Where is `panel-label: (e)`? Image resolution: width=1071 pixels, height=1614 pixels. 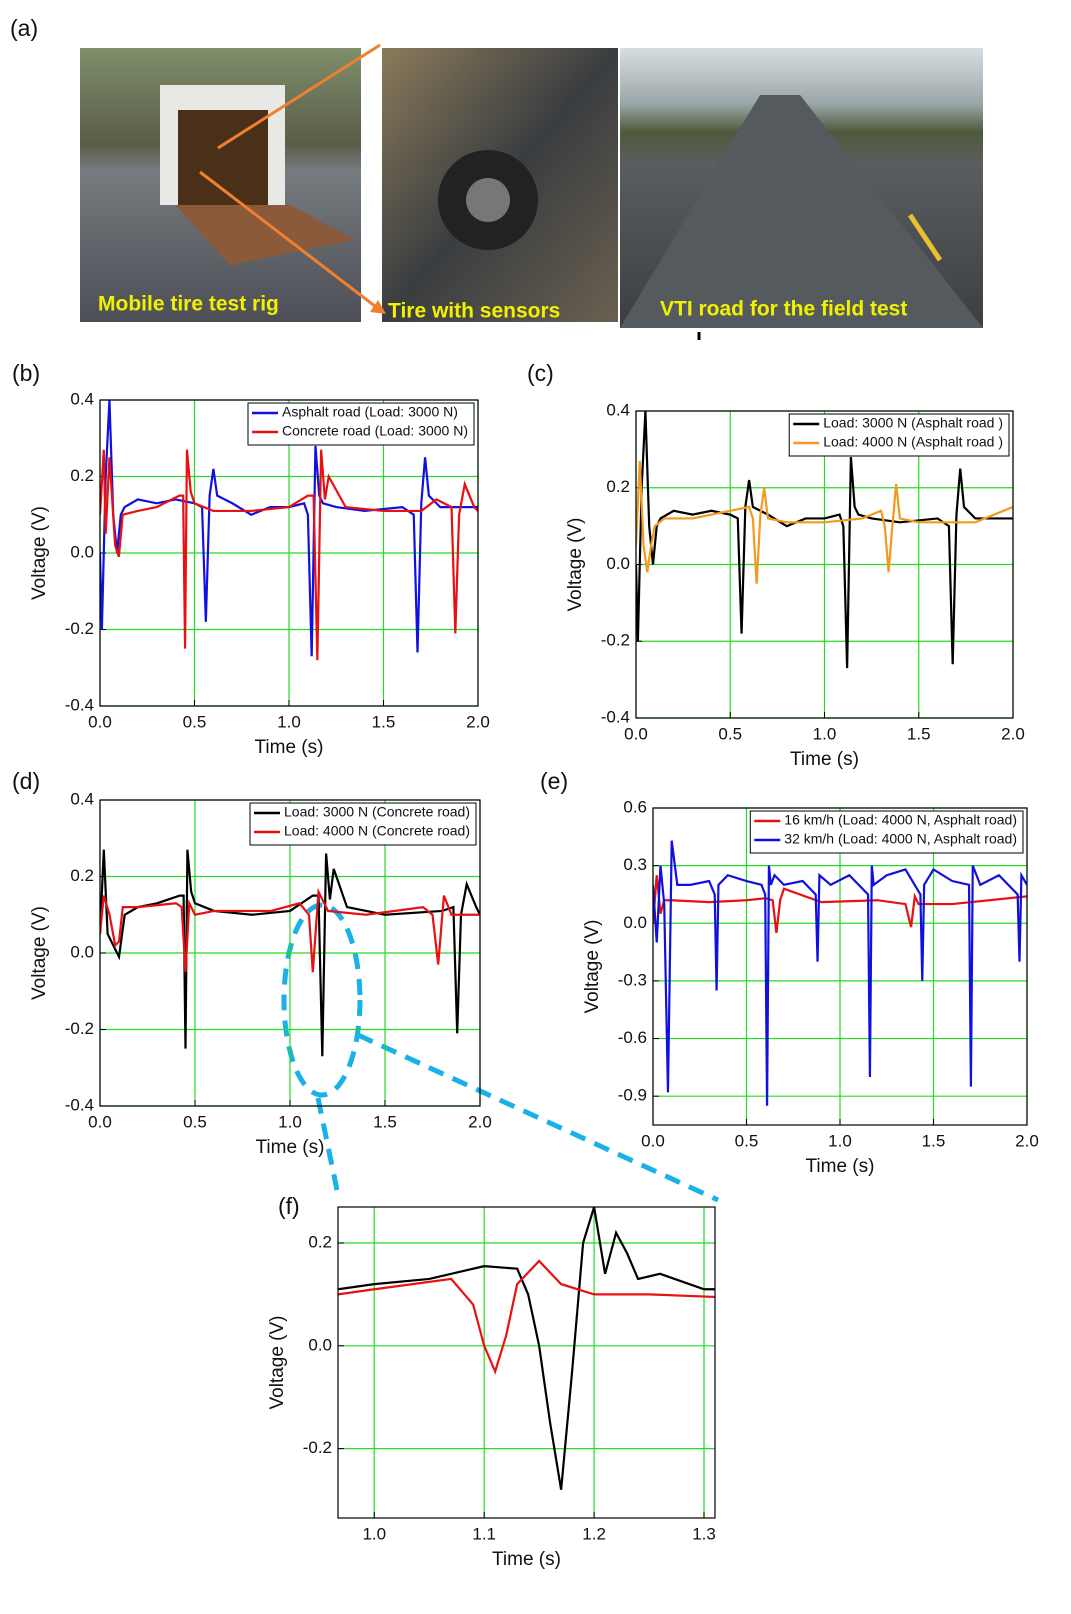
panel-label: (e) is located at coordinates (554, 781).